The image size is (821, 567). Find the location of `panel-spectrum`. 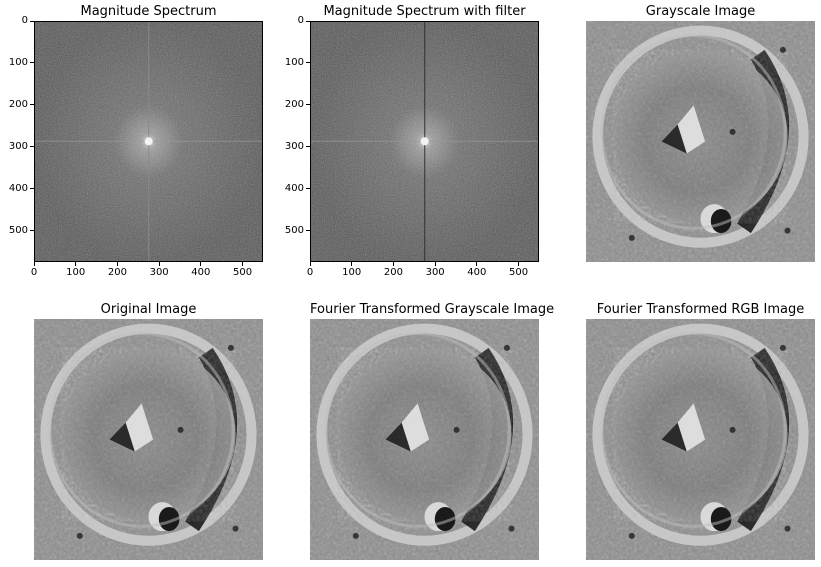

panel-spectrum is located at coordinates (148, 141).